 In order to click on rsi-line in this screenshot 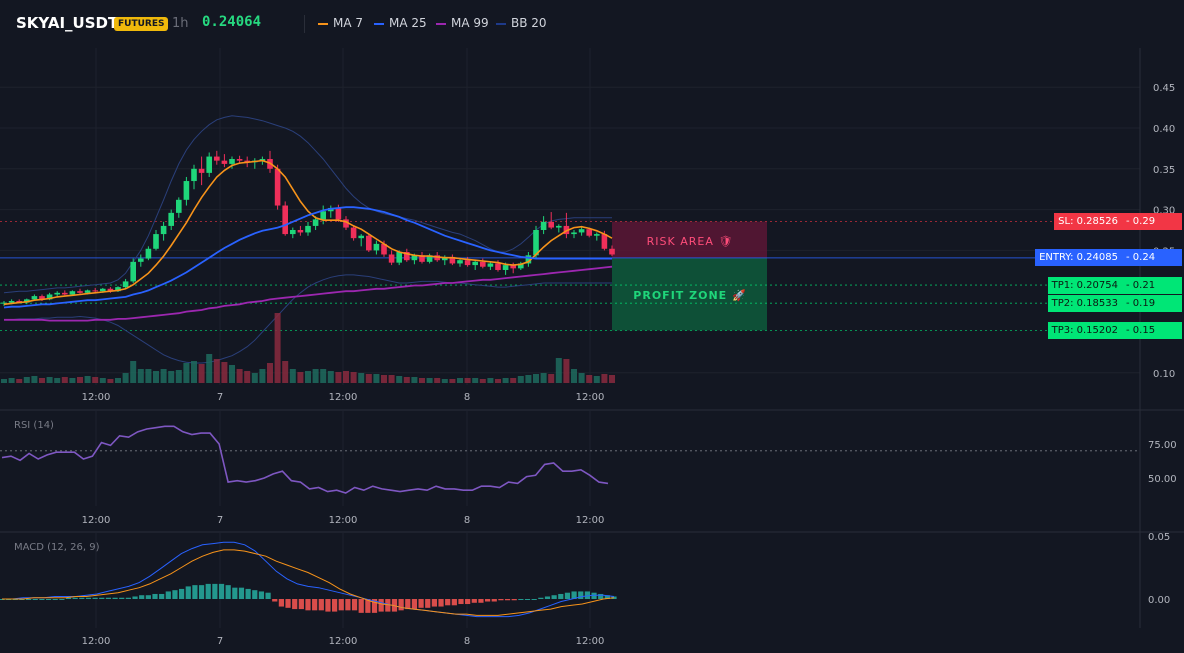, I will do `click(305, 459)`.